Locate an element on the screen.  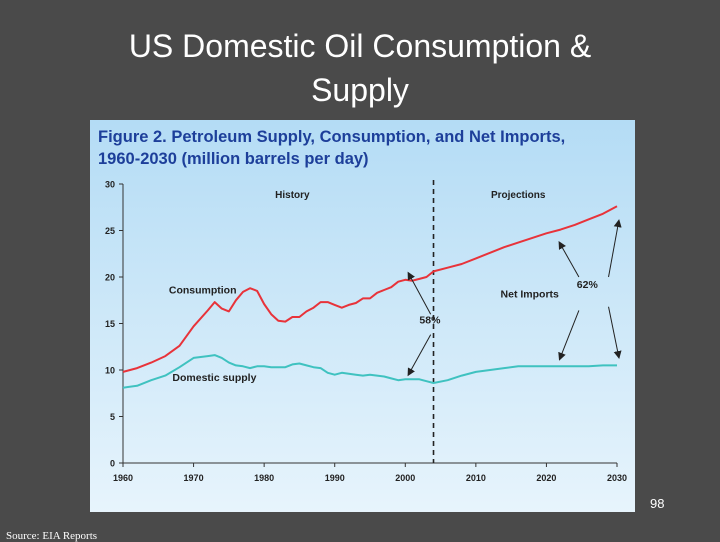
net-imports-label: Net Imports is located at coordinates (530, 294).